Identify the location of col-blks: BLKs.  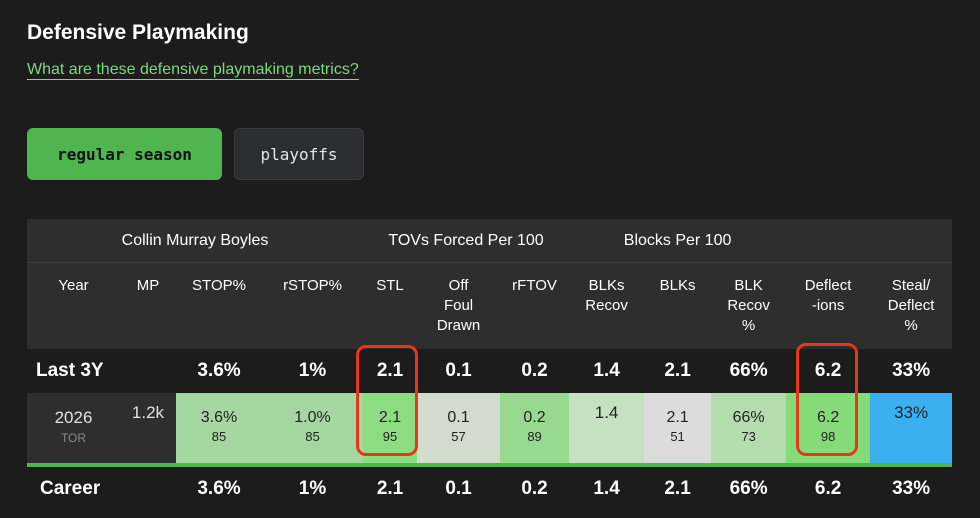
(678, 305).